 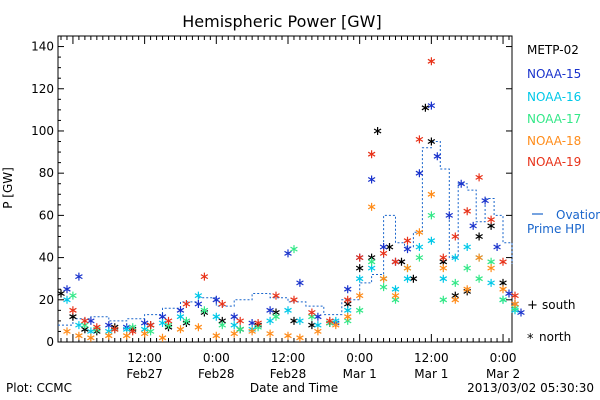 I want to click on y-tick-label: 120, so click(x=42, y=89).